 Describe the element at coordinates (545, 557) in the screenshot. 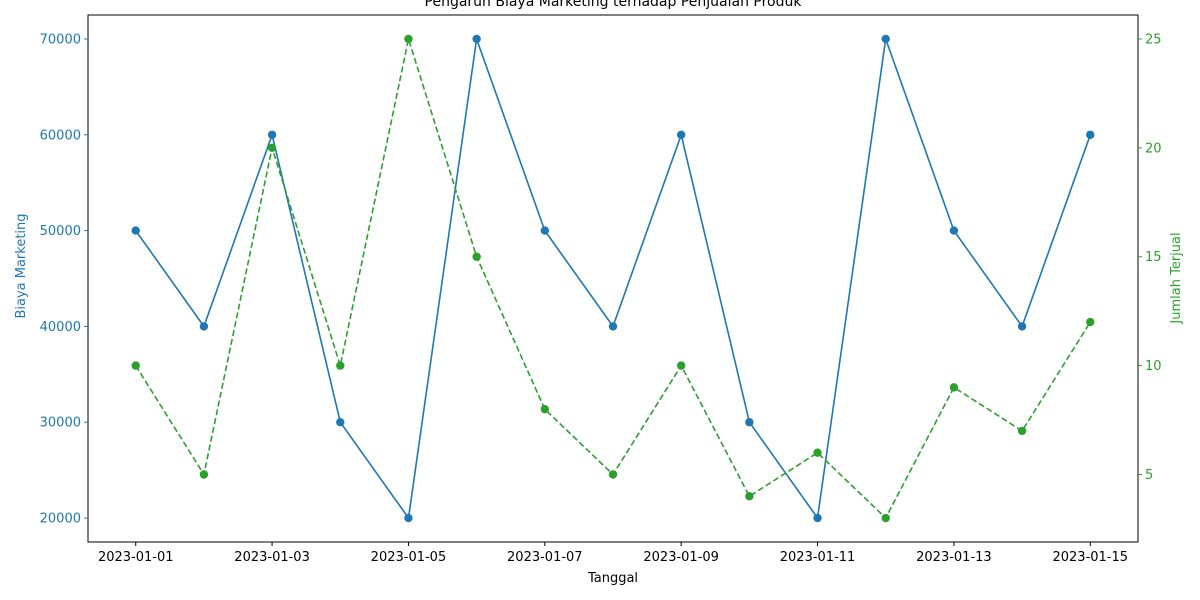

I see `x-tick-label: 2023-01-07` at that location.